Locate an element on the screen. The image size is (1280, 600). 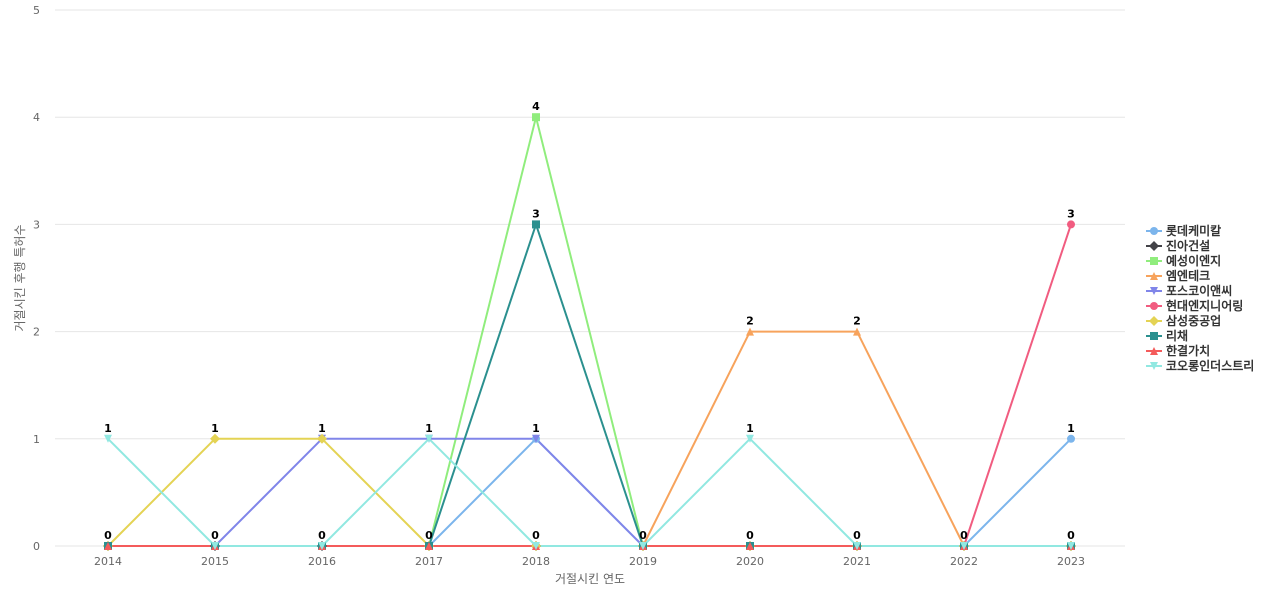
x-tick-label: 2016 is located at coordinates (322, 561).